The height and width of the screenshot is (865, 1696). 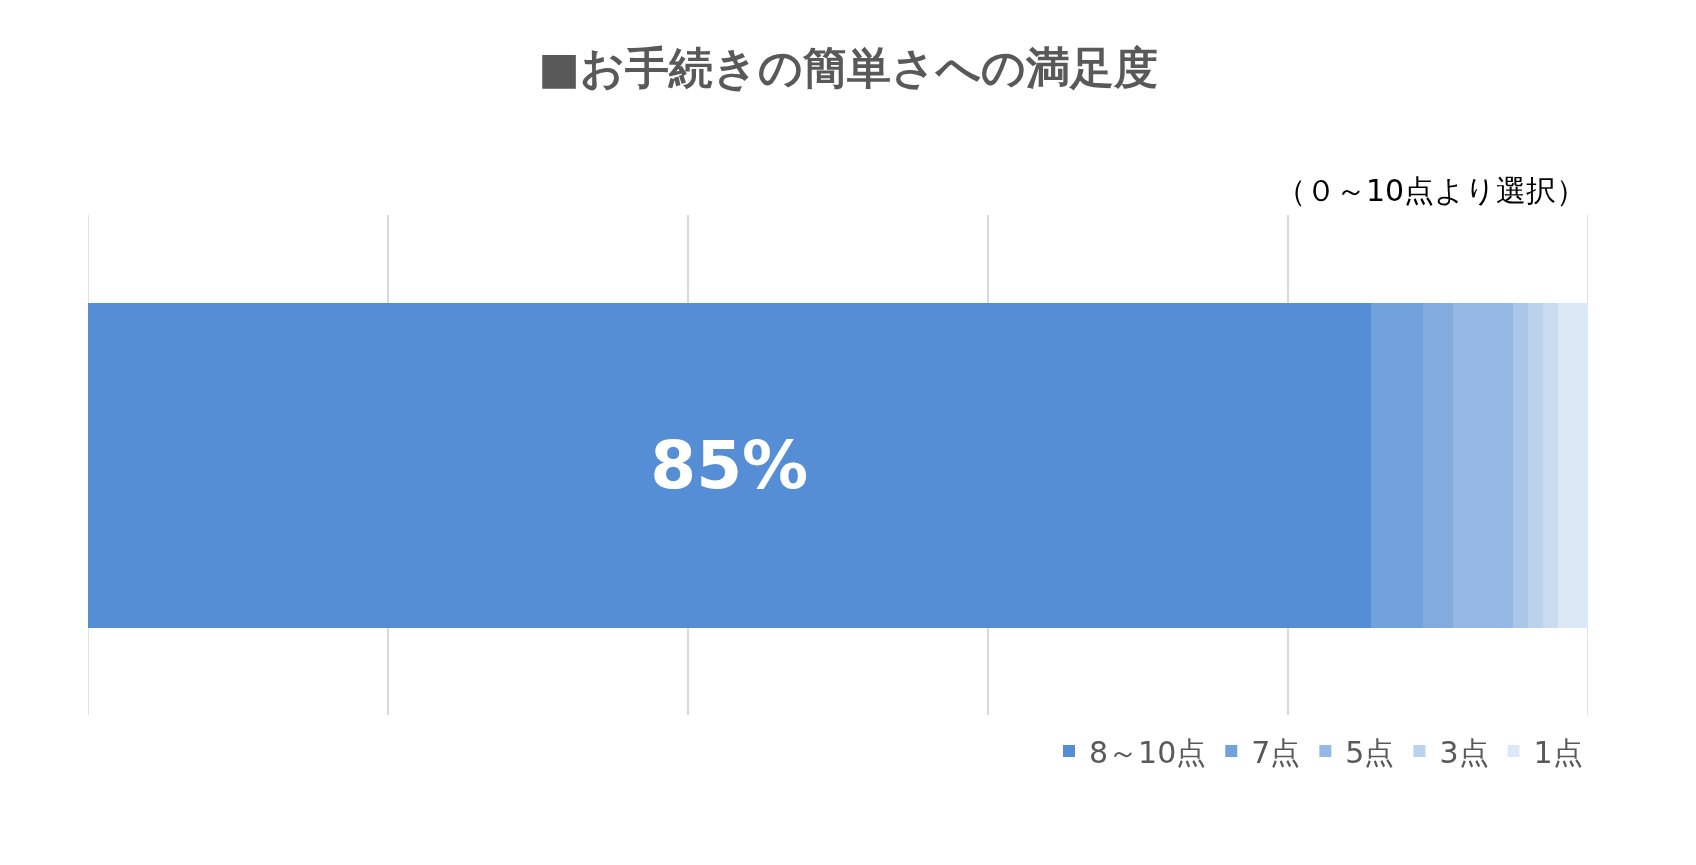 What do you see at coordinates (1431, 190) in the screenshot?
I see `chart-subtitle: （０～10点より選択）` at bounding box center [1431, 190].